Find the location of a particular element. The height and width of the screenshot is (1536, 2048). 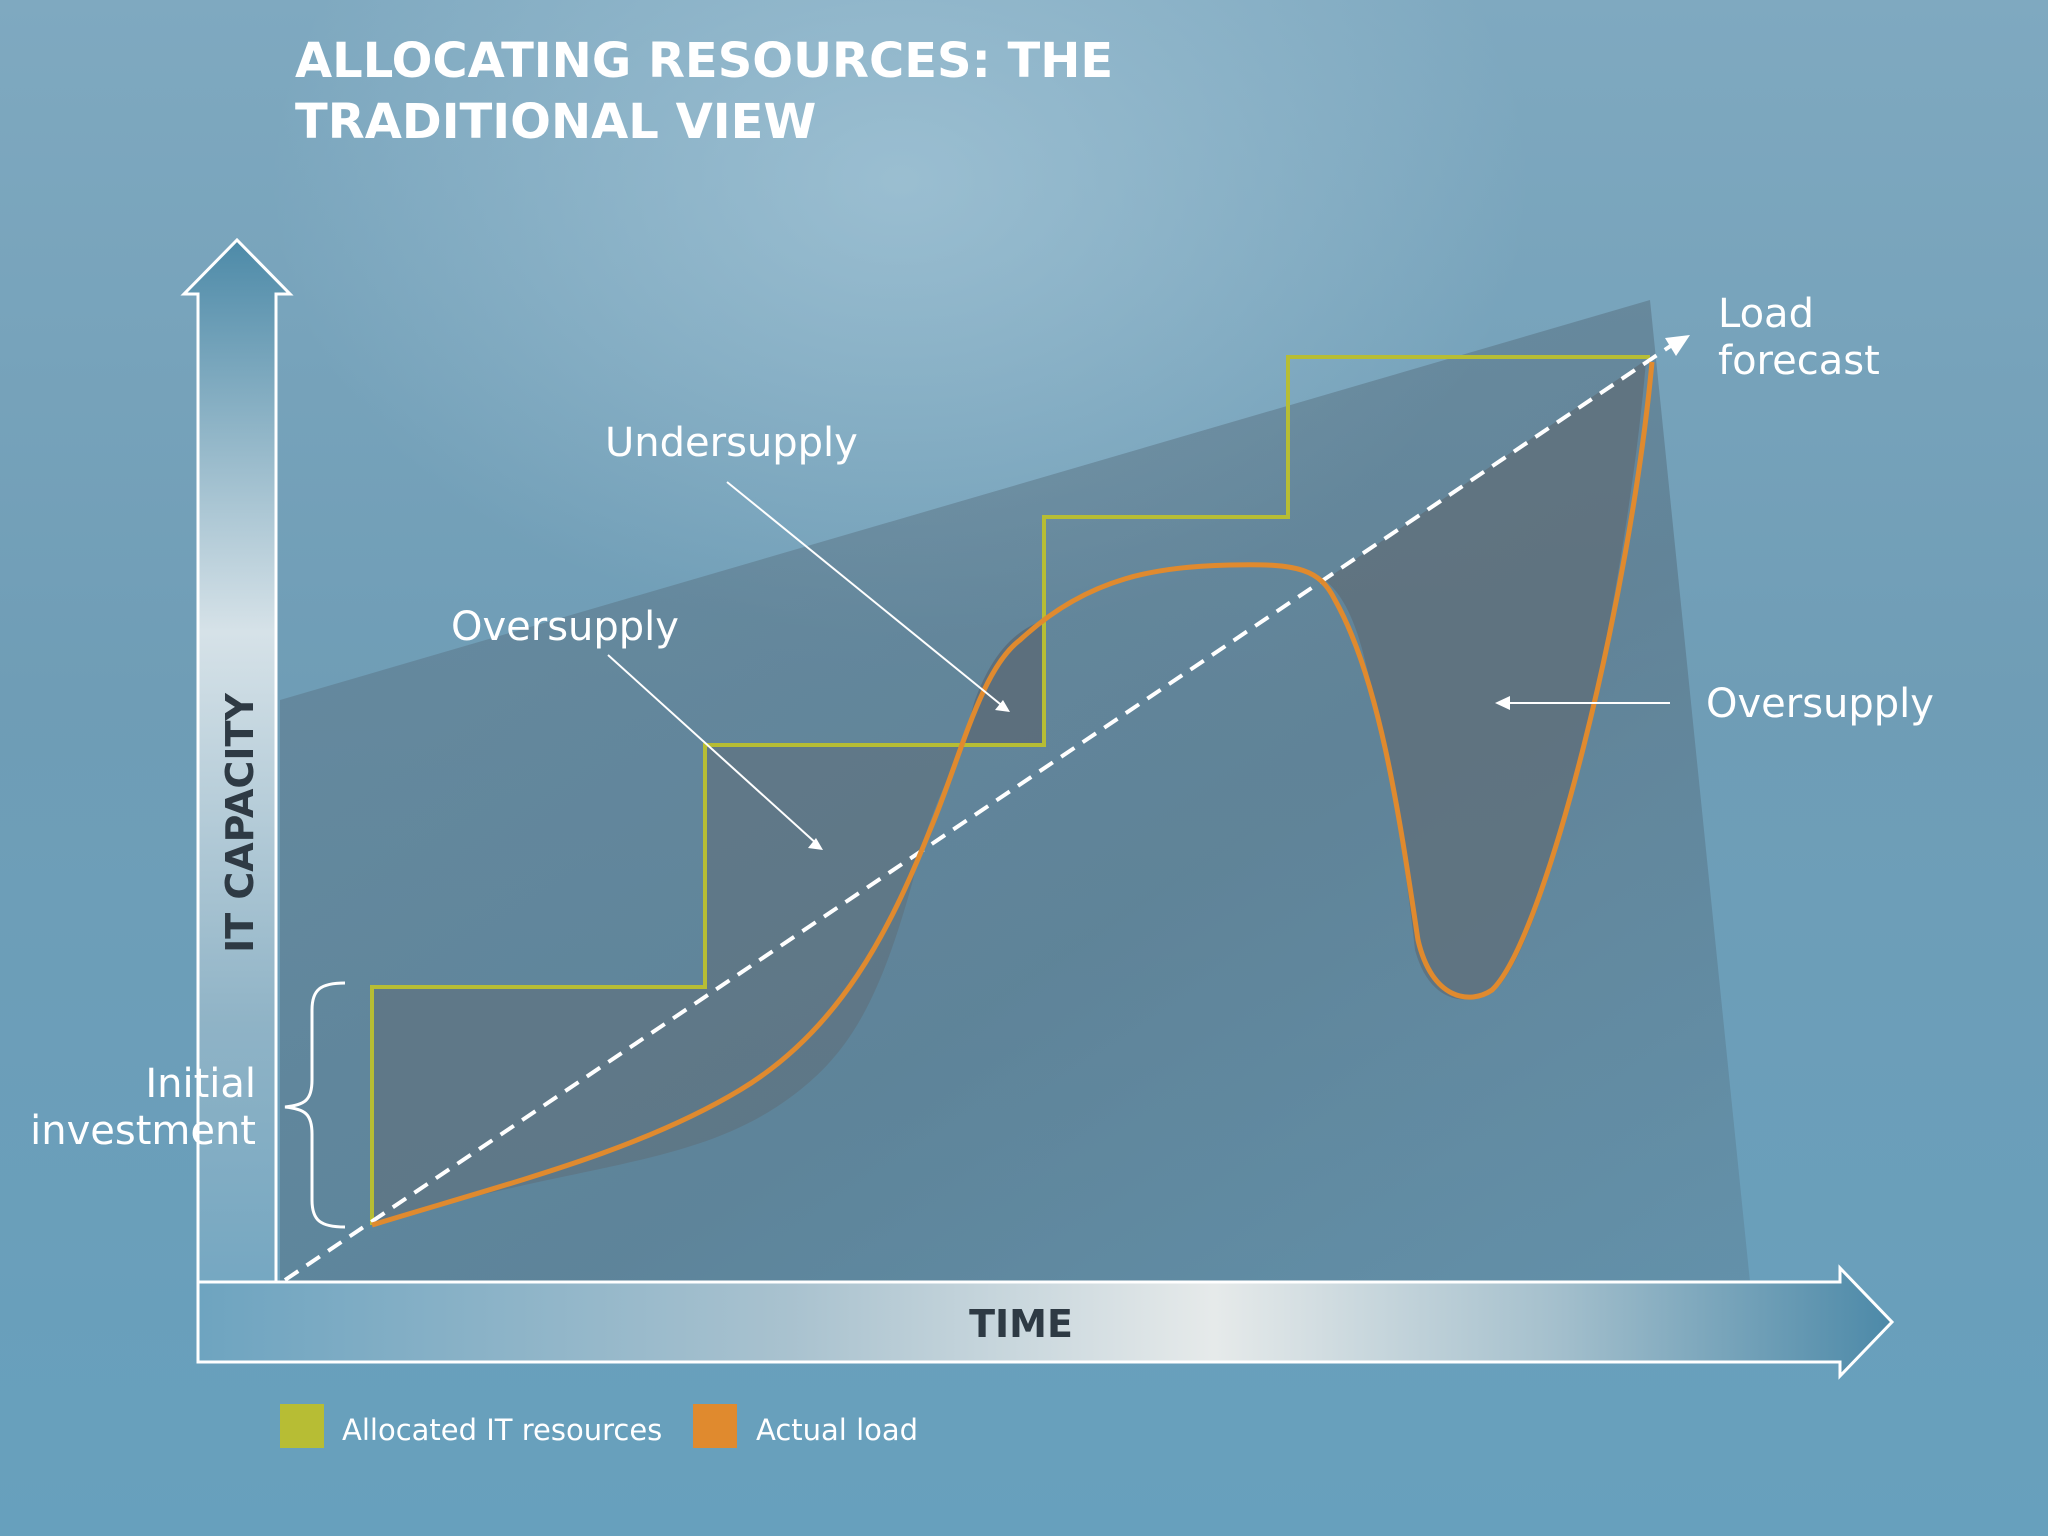

page-title-line-1: ALLOCATING RESOURCES: THE is located at coordinates (704, 61).